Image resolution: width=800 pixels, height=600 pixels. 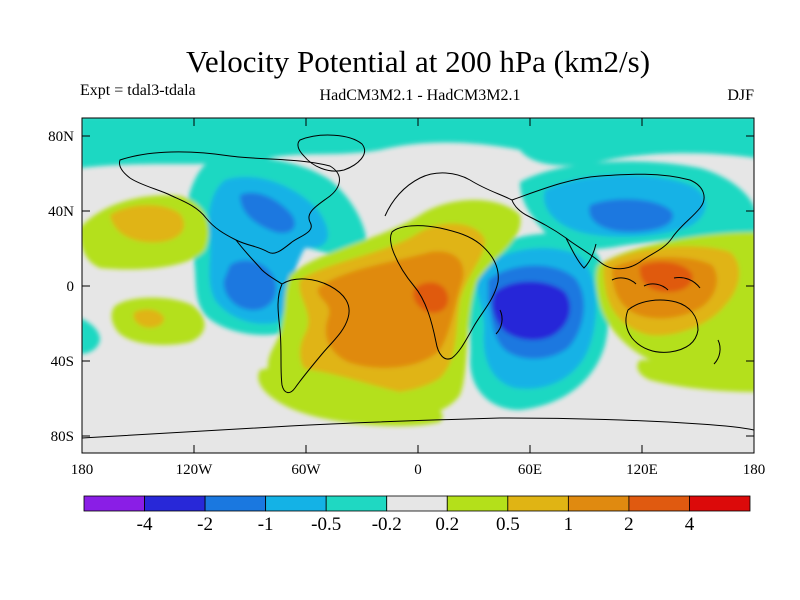 I want to click on lat-label-80n: 80N, so click(x=61, y=137).